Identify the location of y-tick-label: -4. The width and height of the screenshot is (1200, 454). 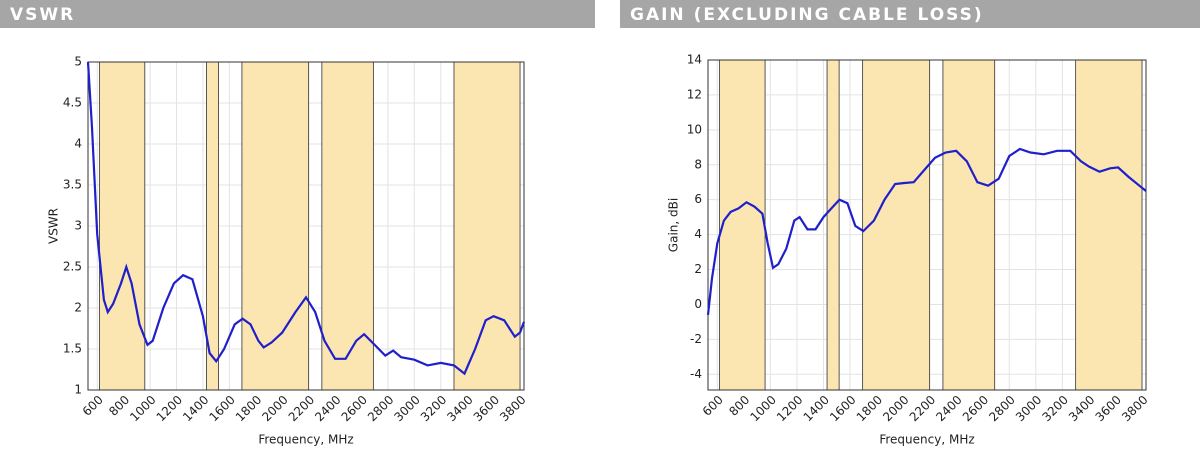
(696, 374).